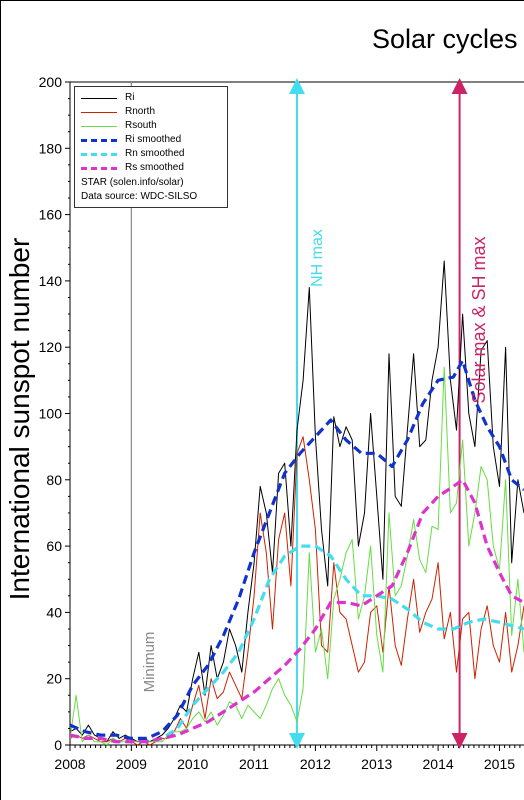  Describe the element at coordinates (0, 400) in the screenshot. I see `left-border` at that location.